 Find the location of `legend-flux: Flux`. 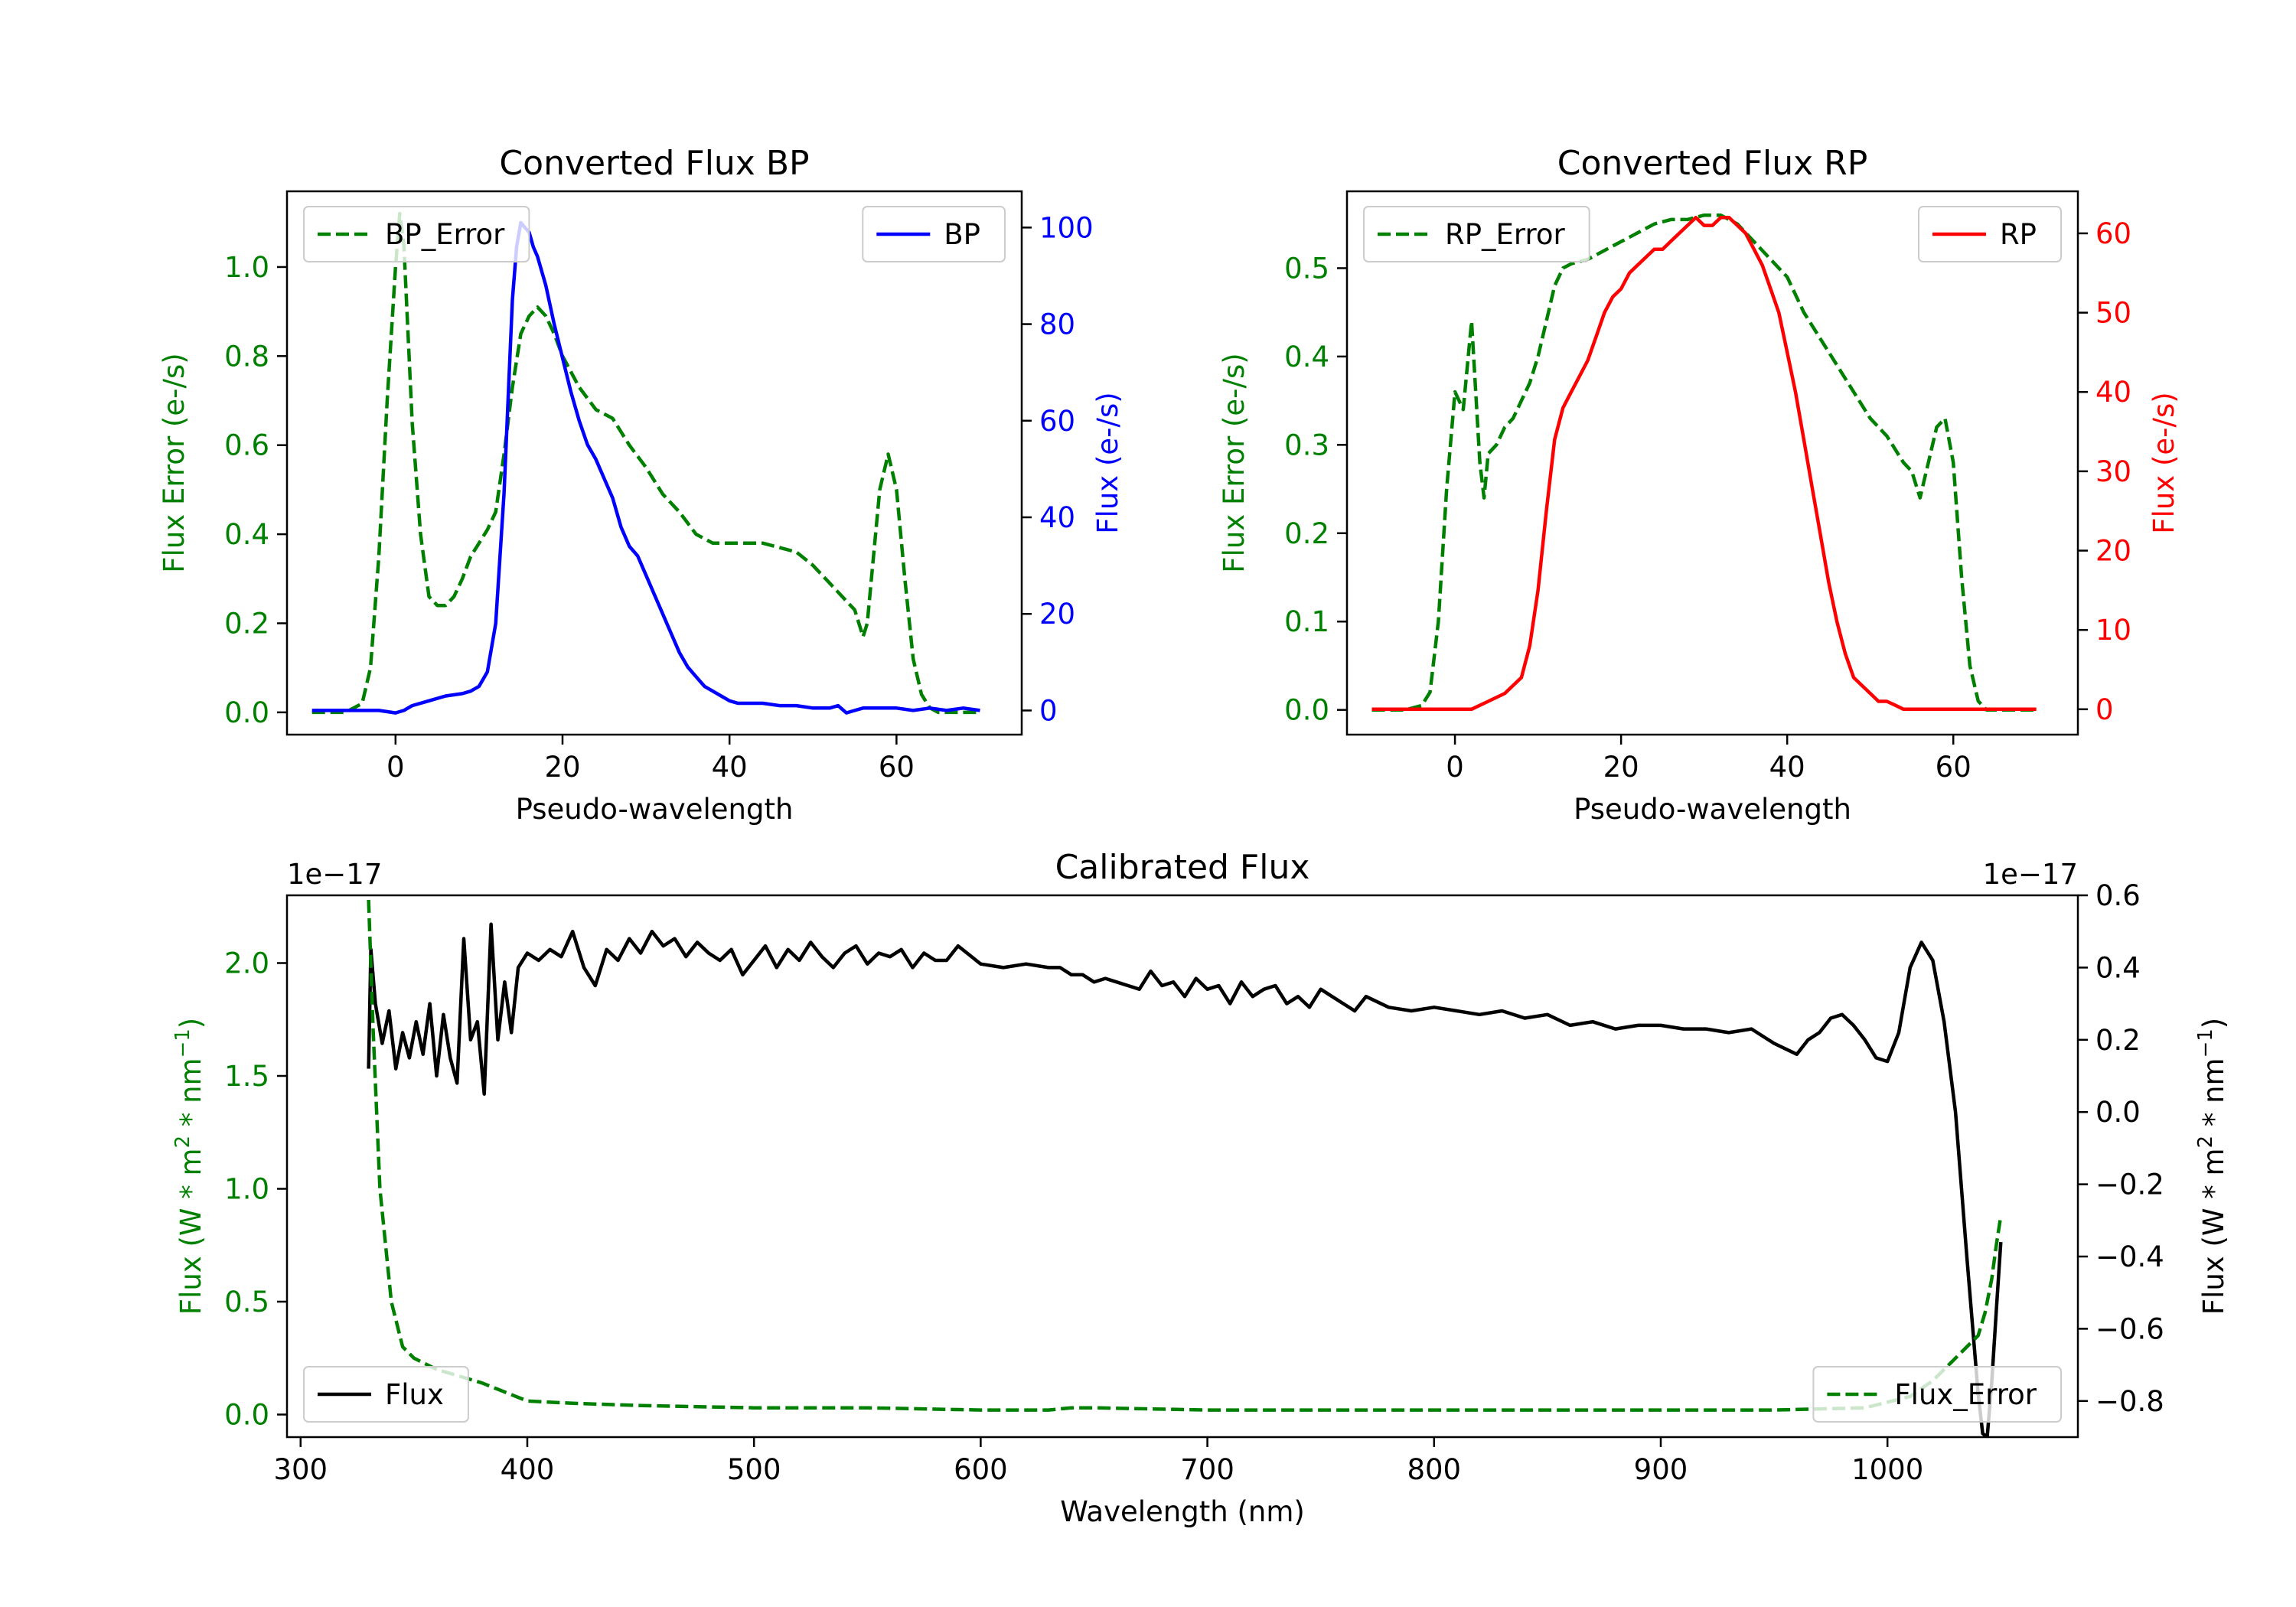

legend-flux: Flux is located at coordinates (386, 1394).